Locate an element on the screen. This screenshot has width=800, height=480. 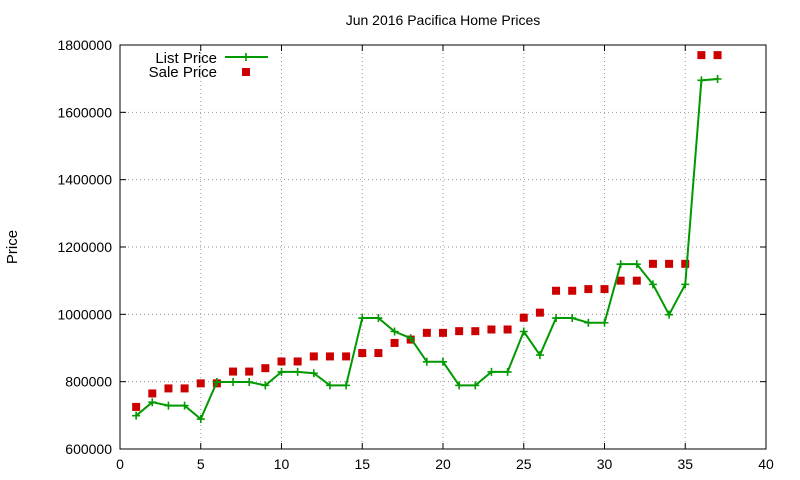
x-tick-label: 40 is located at coordinates (766, 464).